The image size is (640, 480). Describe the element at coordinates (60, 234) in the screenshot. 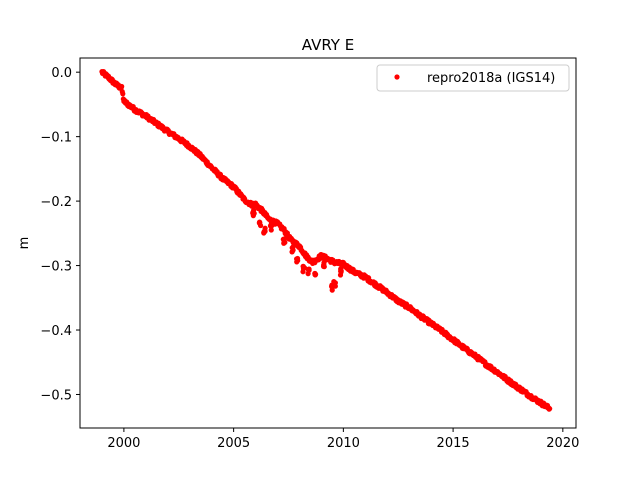

I see `y-axis: 0.0 −0.1 −0.2 −0.3 −0.4 −0.5` at that location.